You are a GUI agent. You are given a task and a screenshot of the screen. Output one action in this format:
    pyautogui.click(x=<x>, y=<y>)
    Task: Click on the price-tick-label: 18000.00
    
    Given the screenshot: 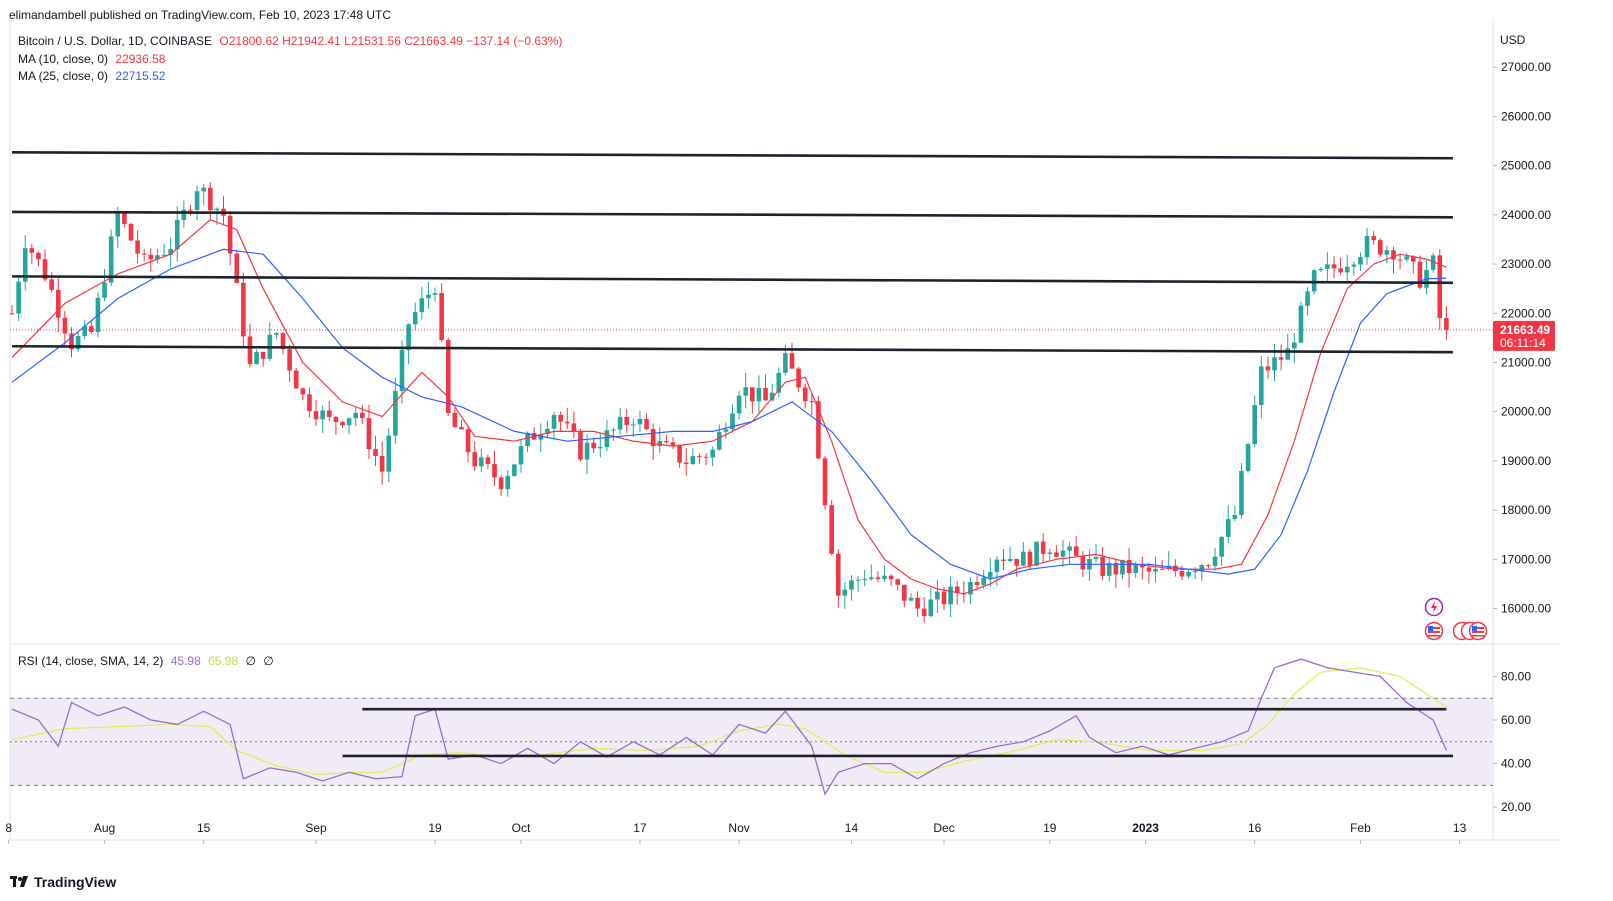 What is the action you would take?
    pyautogui.click(x=1526, y=510)
    